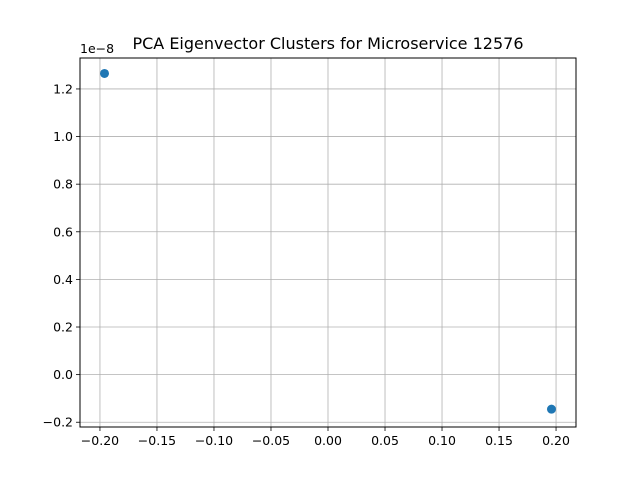  I want to click on y-tick-label: 0.6, so click(63, 231).